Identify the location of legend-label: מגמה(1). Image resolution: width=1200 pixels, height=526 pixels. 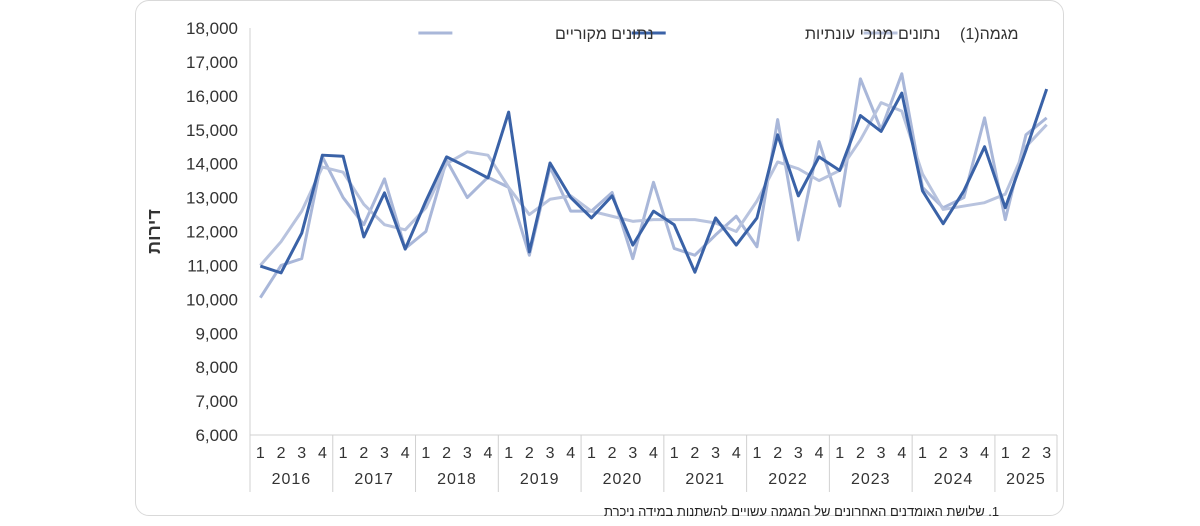
(989, 34).